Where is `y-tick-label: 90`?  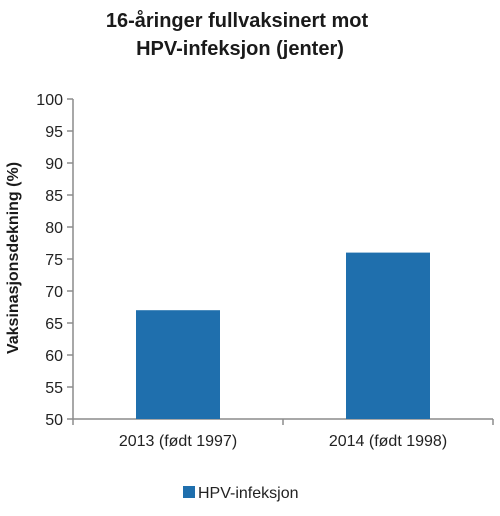
y-tick-label: 90 is located at coordinates (54, 164).